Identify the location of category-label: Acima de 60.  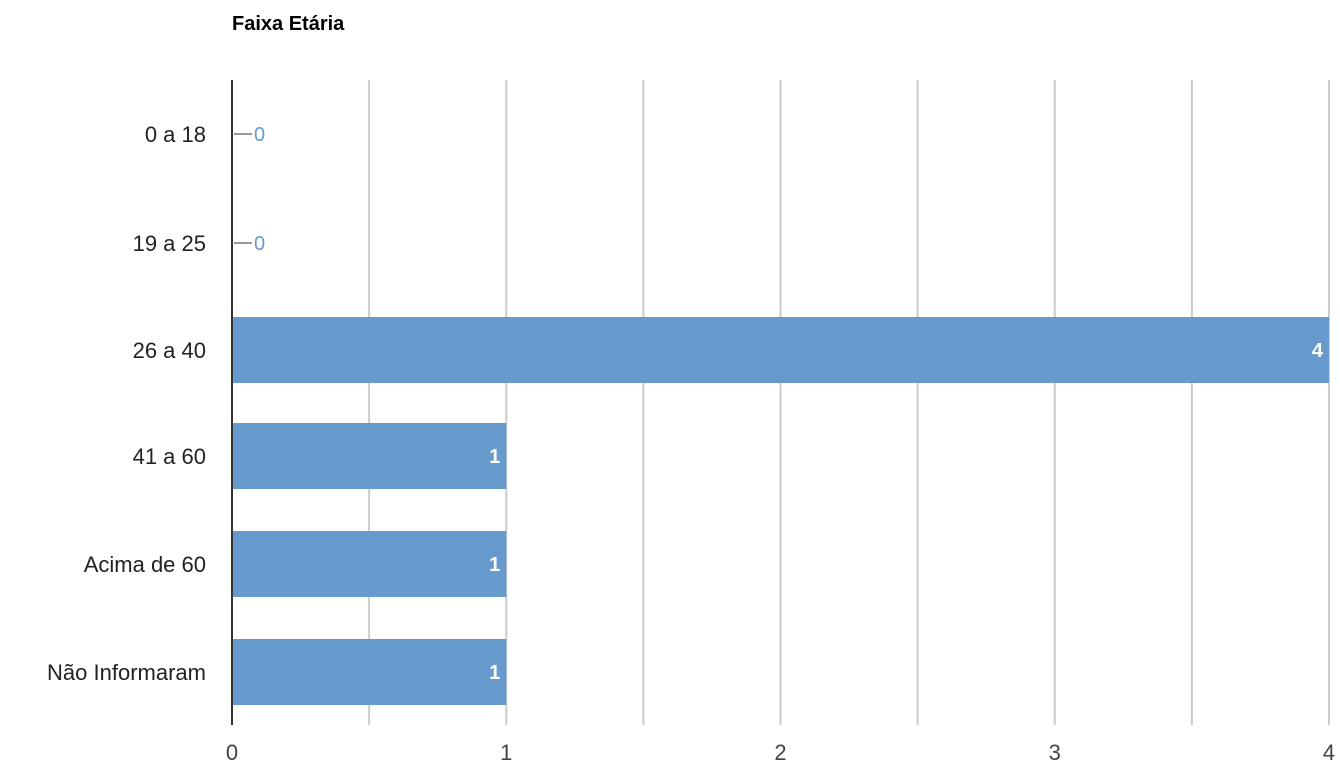
(145, 564).